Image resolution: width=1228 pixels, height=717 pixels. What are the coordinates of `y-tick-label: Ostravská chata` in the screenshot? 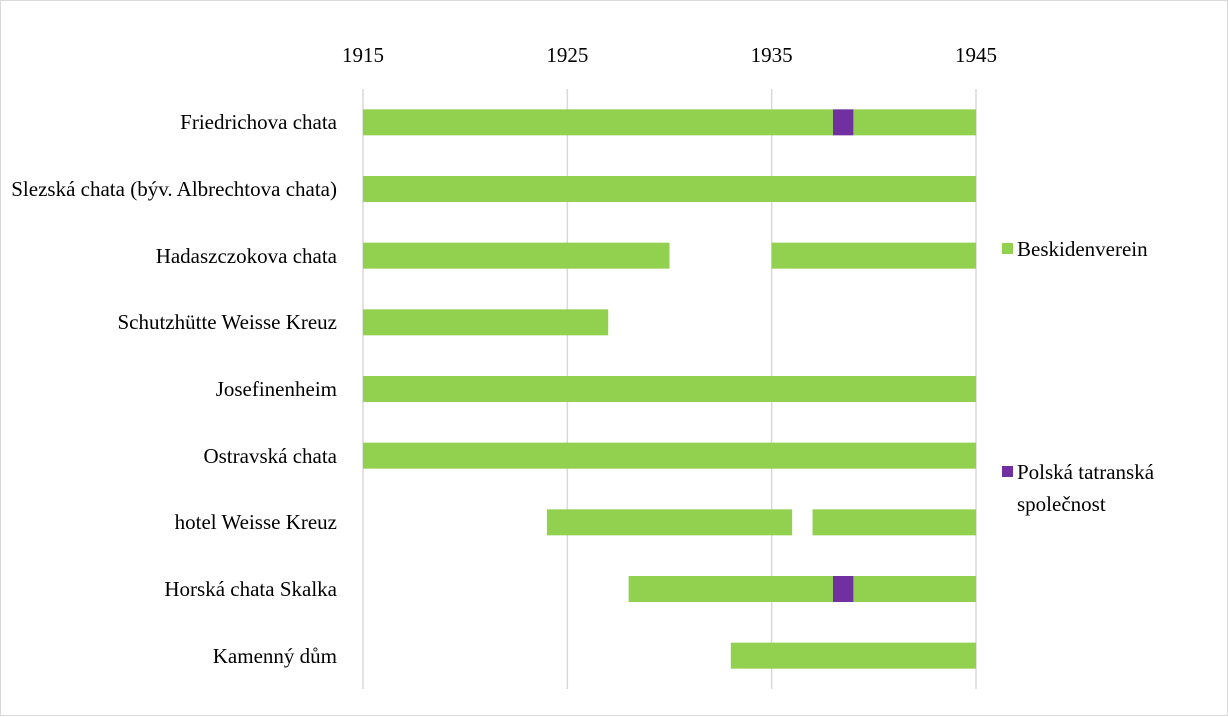 It's located at (270, 455).